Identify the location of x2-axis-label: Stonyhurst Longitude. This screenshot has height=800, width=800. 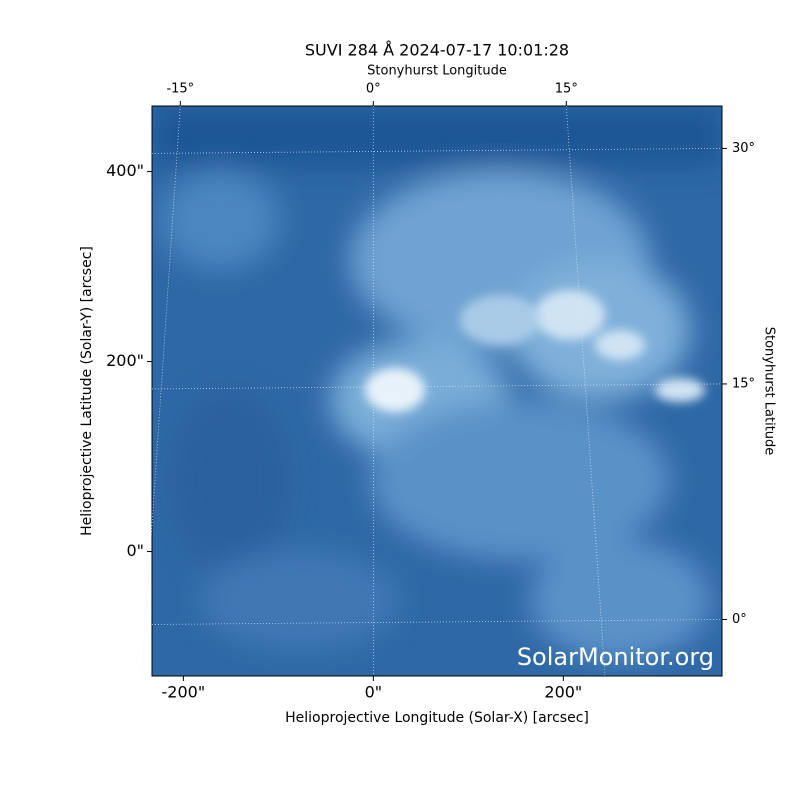
(437, 71).